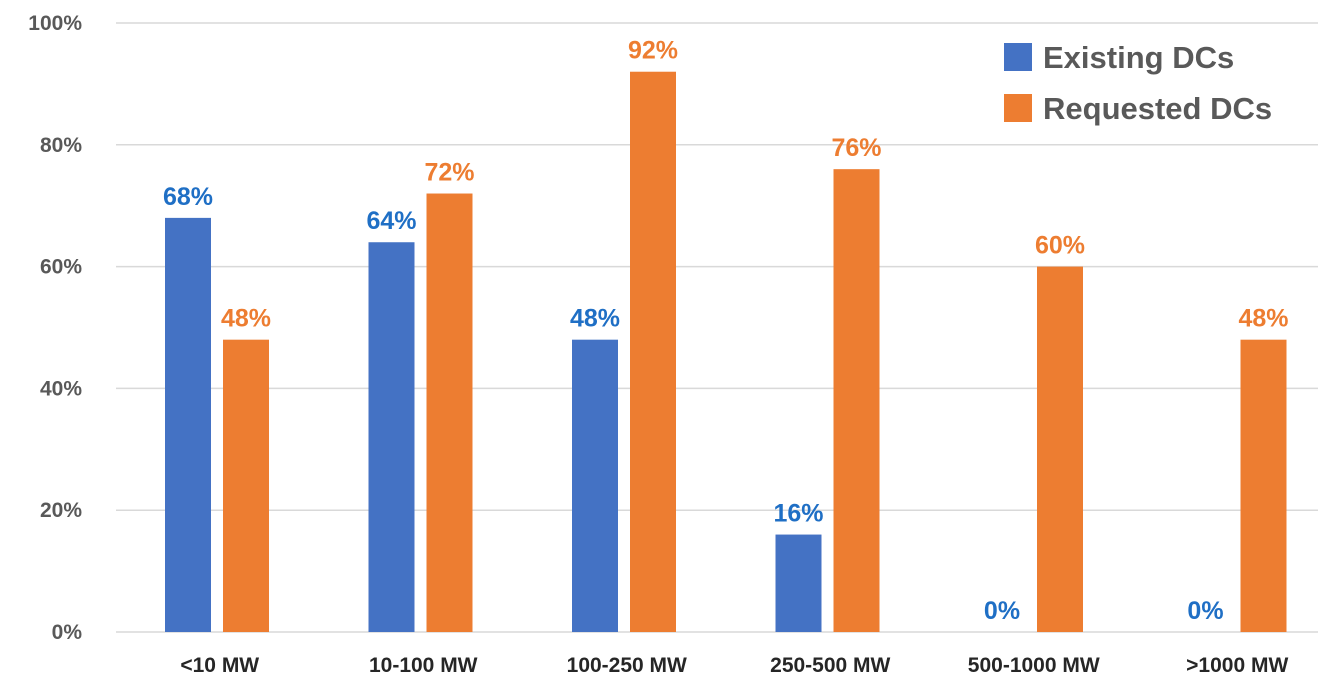 This screenshot has height=685, width=1327. I want to click on x-category-label: 10-100 MW, so click(423, 665).